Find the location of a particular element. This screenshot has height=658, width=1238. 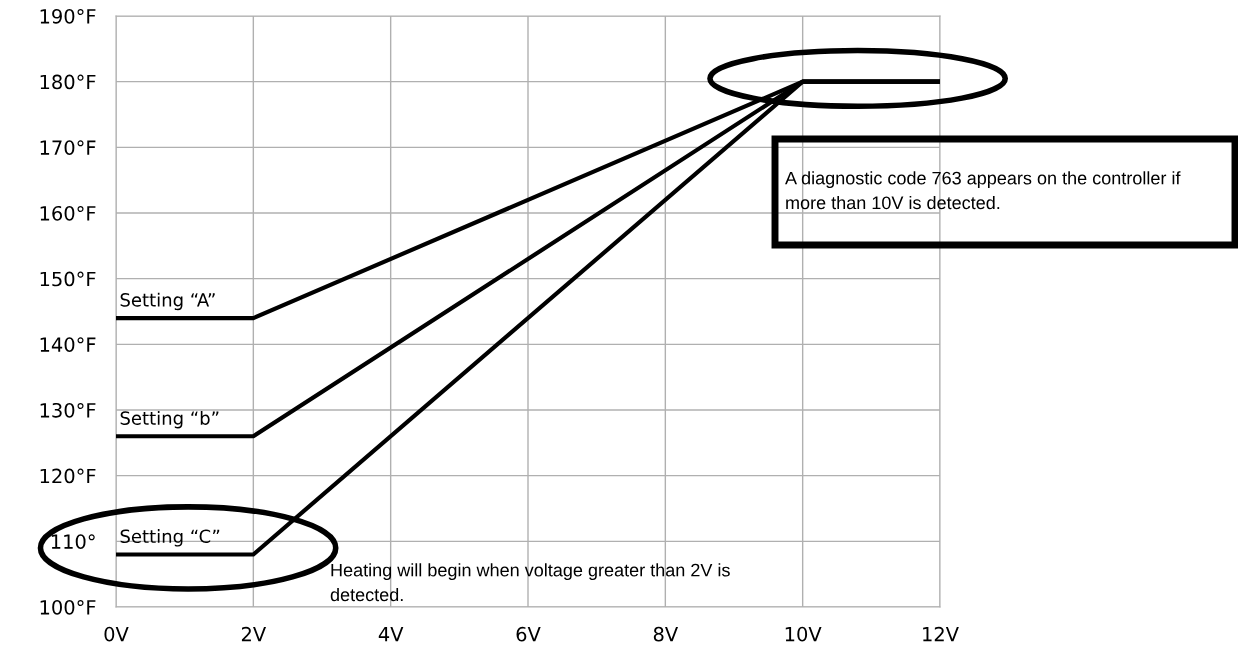

y-tick-label: 180°F is located at coordinates (68, 82).